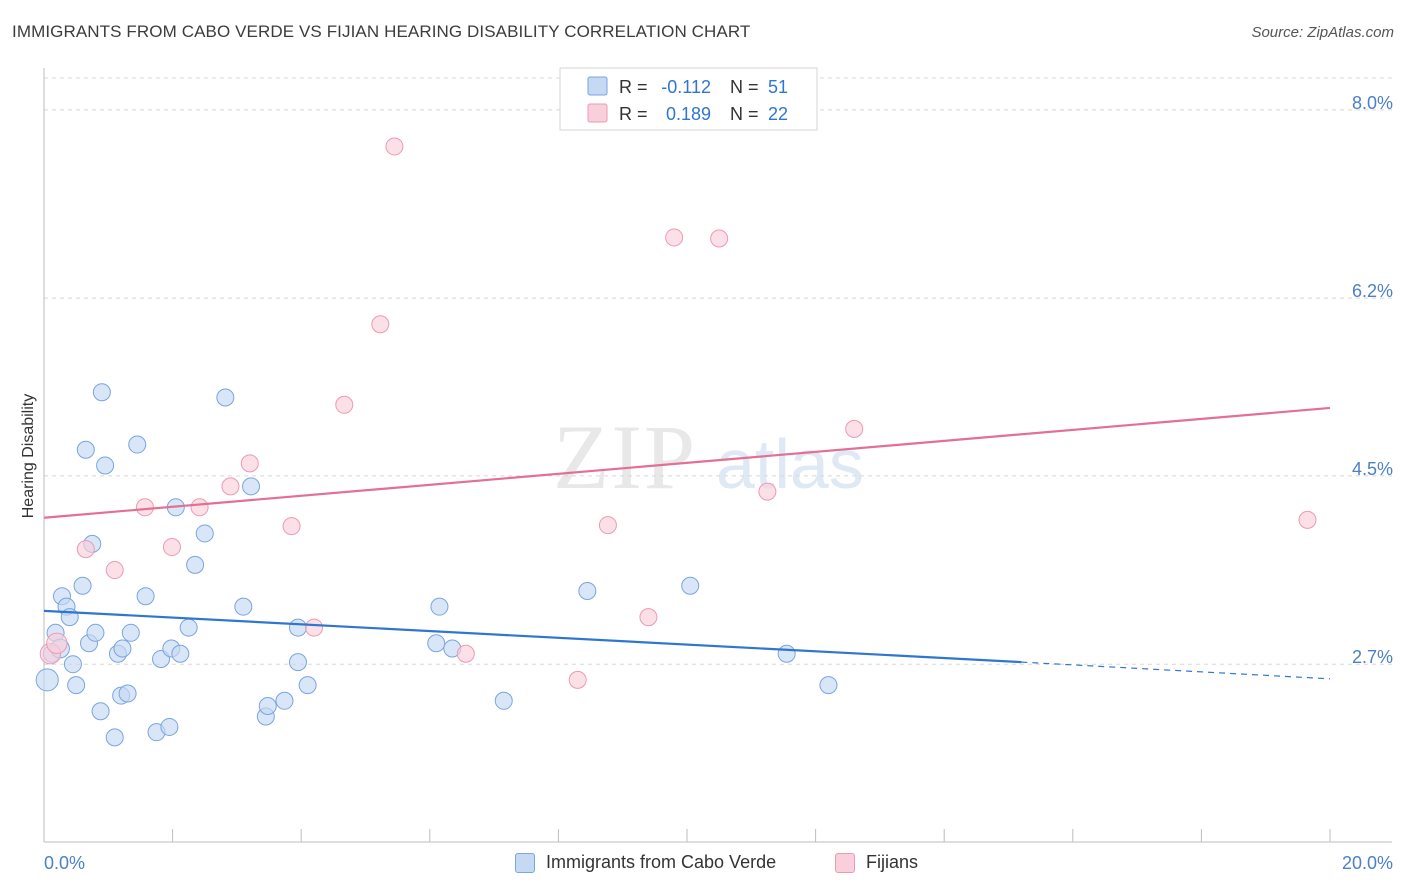 Image resolution: width=1406 pixels, height=892 pixels. What do you see at coordinates (790, 464) in the screenshot?
I see `watermark-atlas: atlas` at bounding box center [790, 464].